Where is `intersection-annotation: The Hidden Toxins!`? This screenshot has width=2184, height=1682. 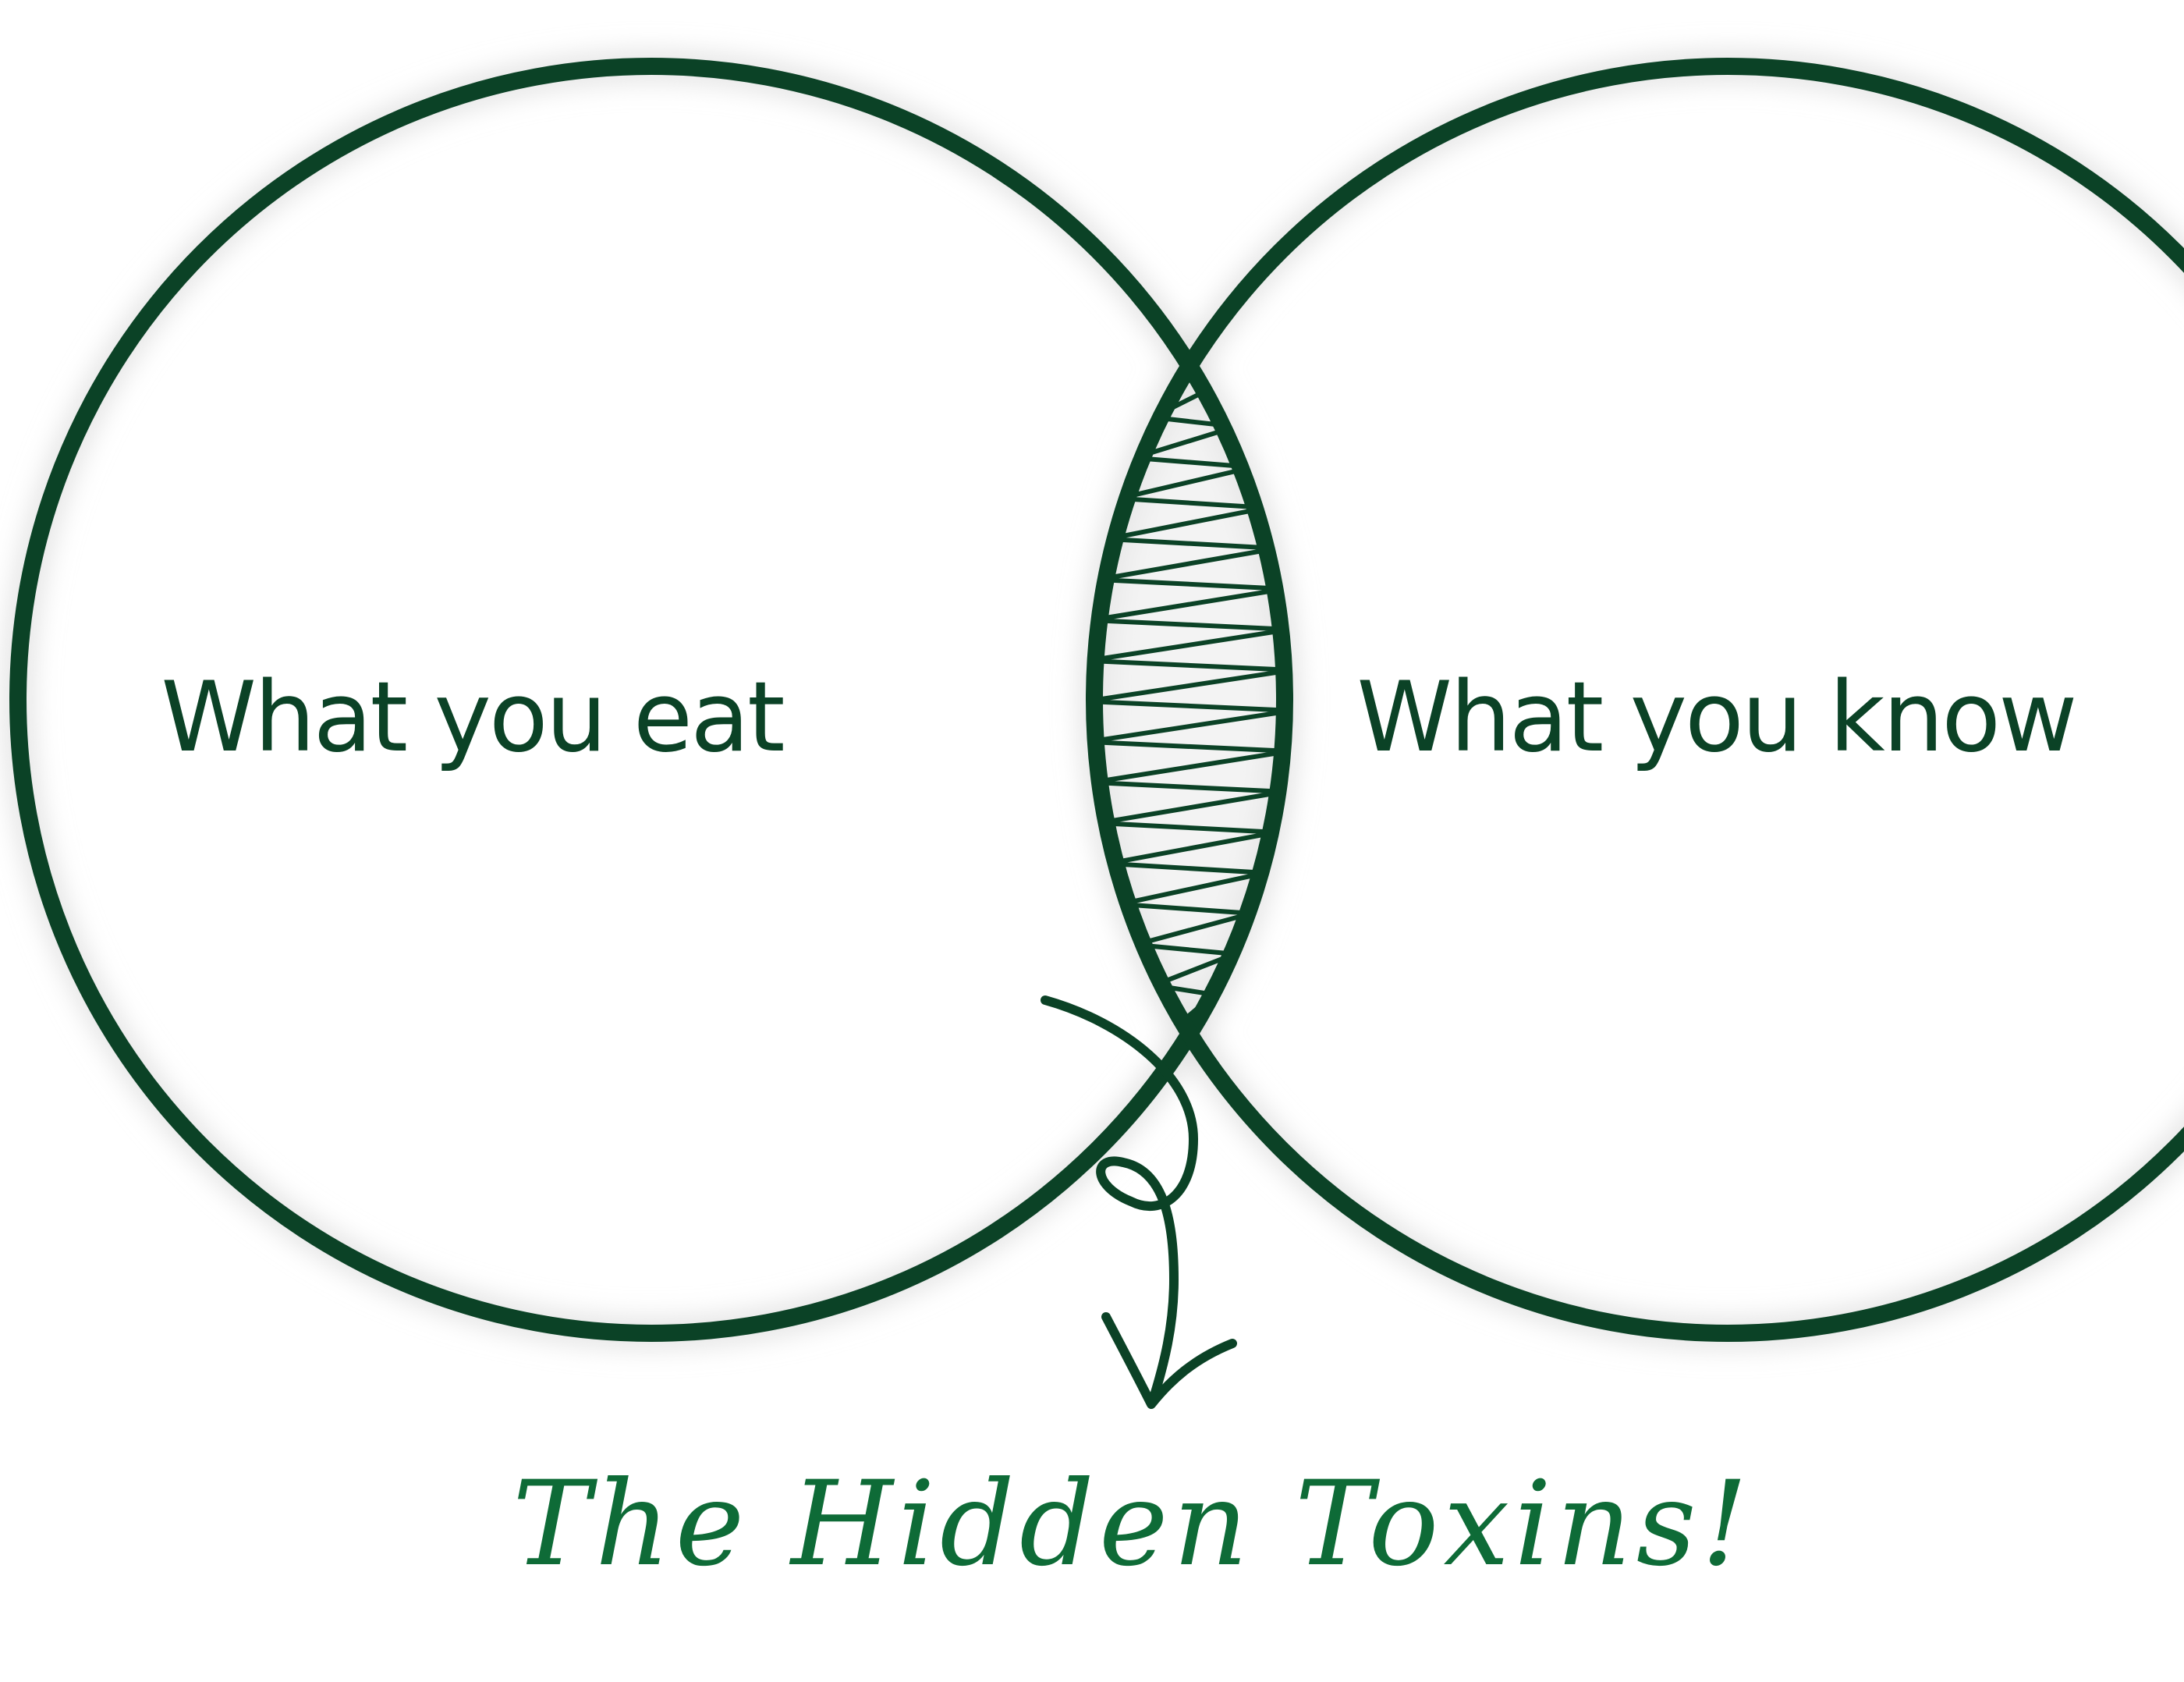 intersection-annotation: The Hidden Toxins! is located at coordinates (1133, 1524).